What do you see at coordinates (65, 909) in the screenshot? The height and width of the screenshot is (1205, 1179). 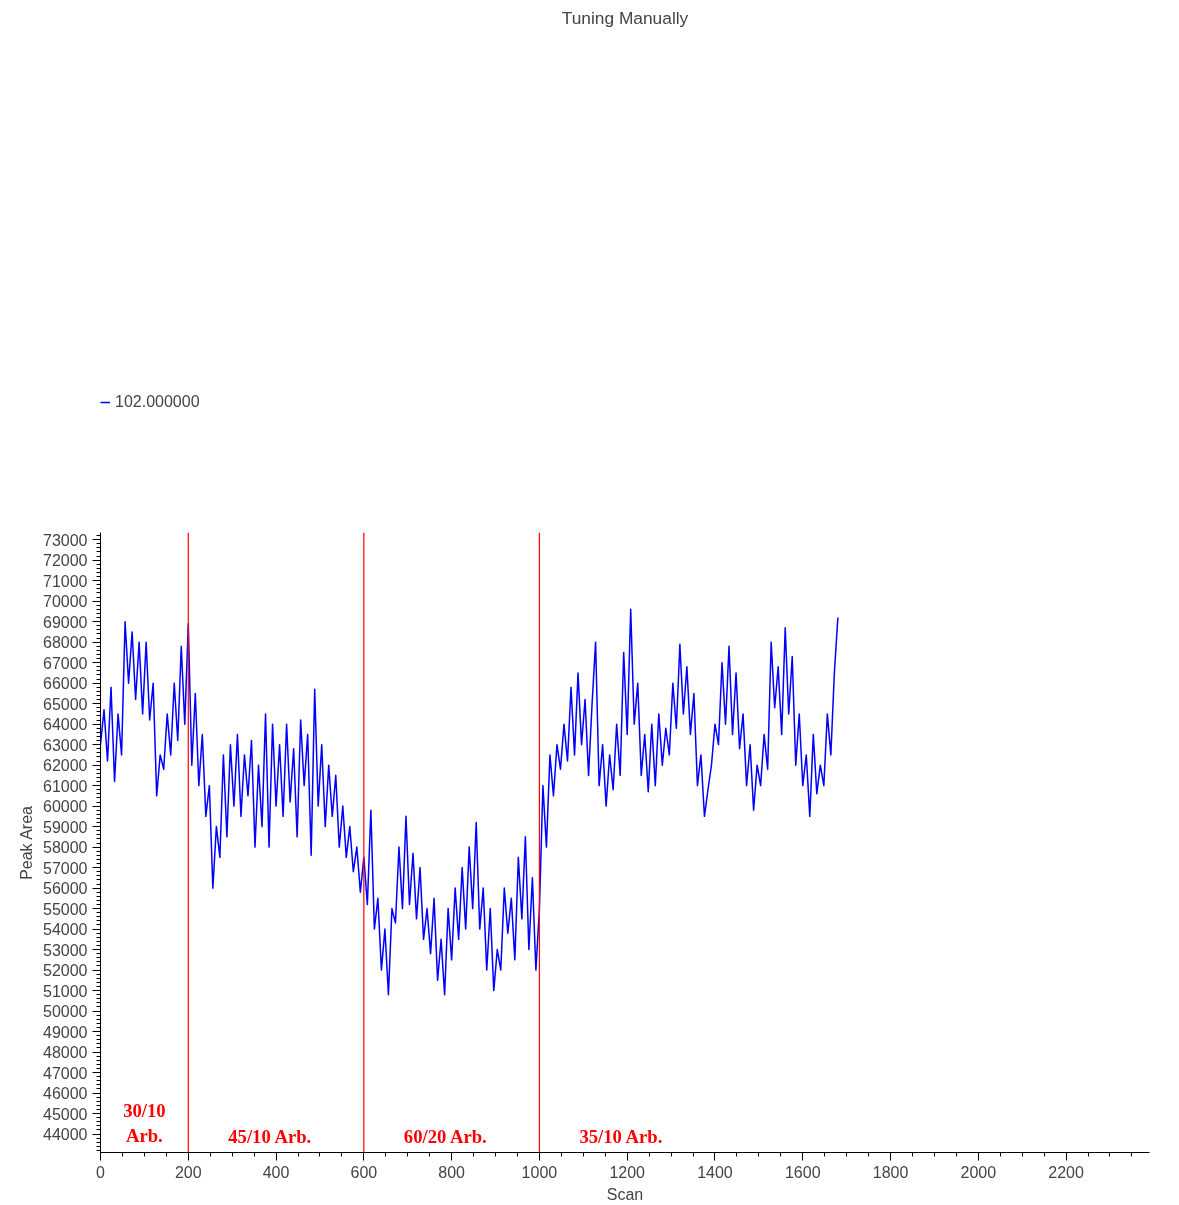 I see `y-tick-label: 55000` at bounding box center [65, 909].